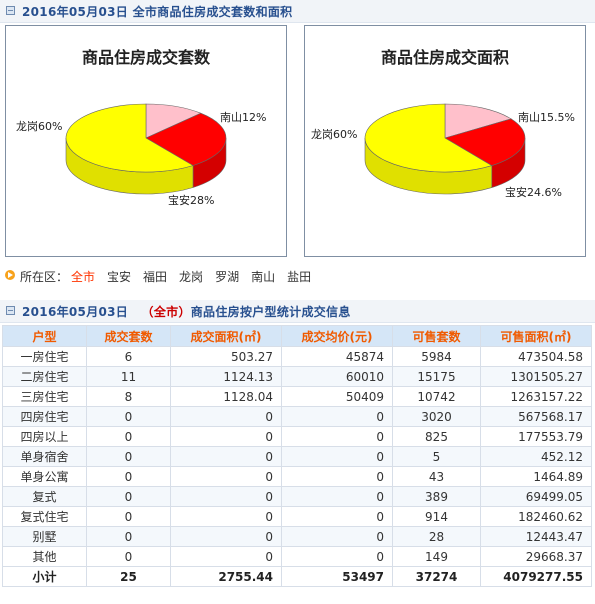  I want to click on pie-chart-count: 商品住房成交套数 龙岗60% 南山12% 宝安28%, so click(141, 127).